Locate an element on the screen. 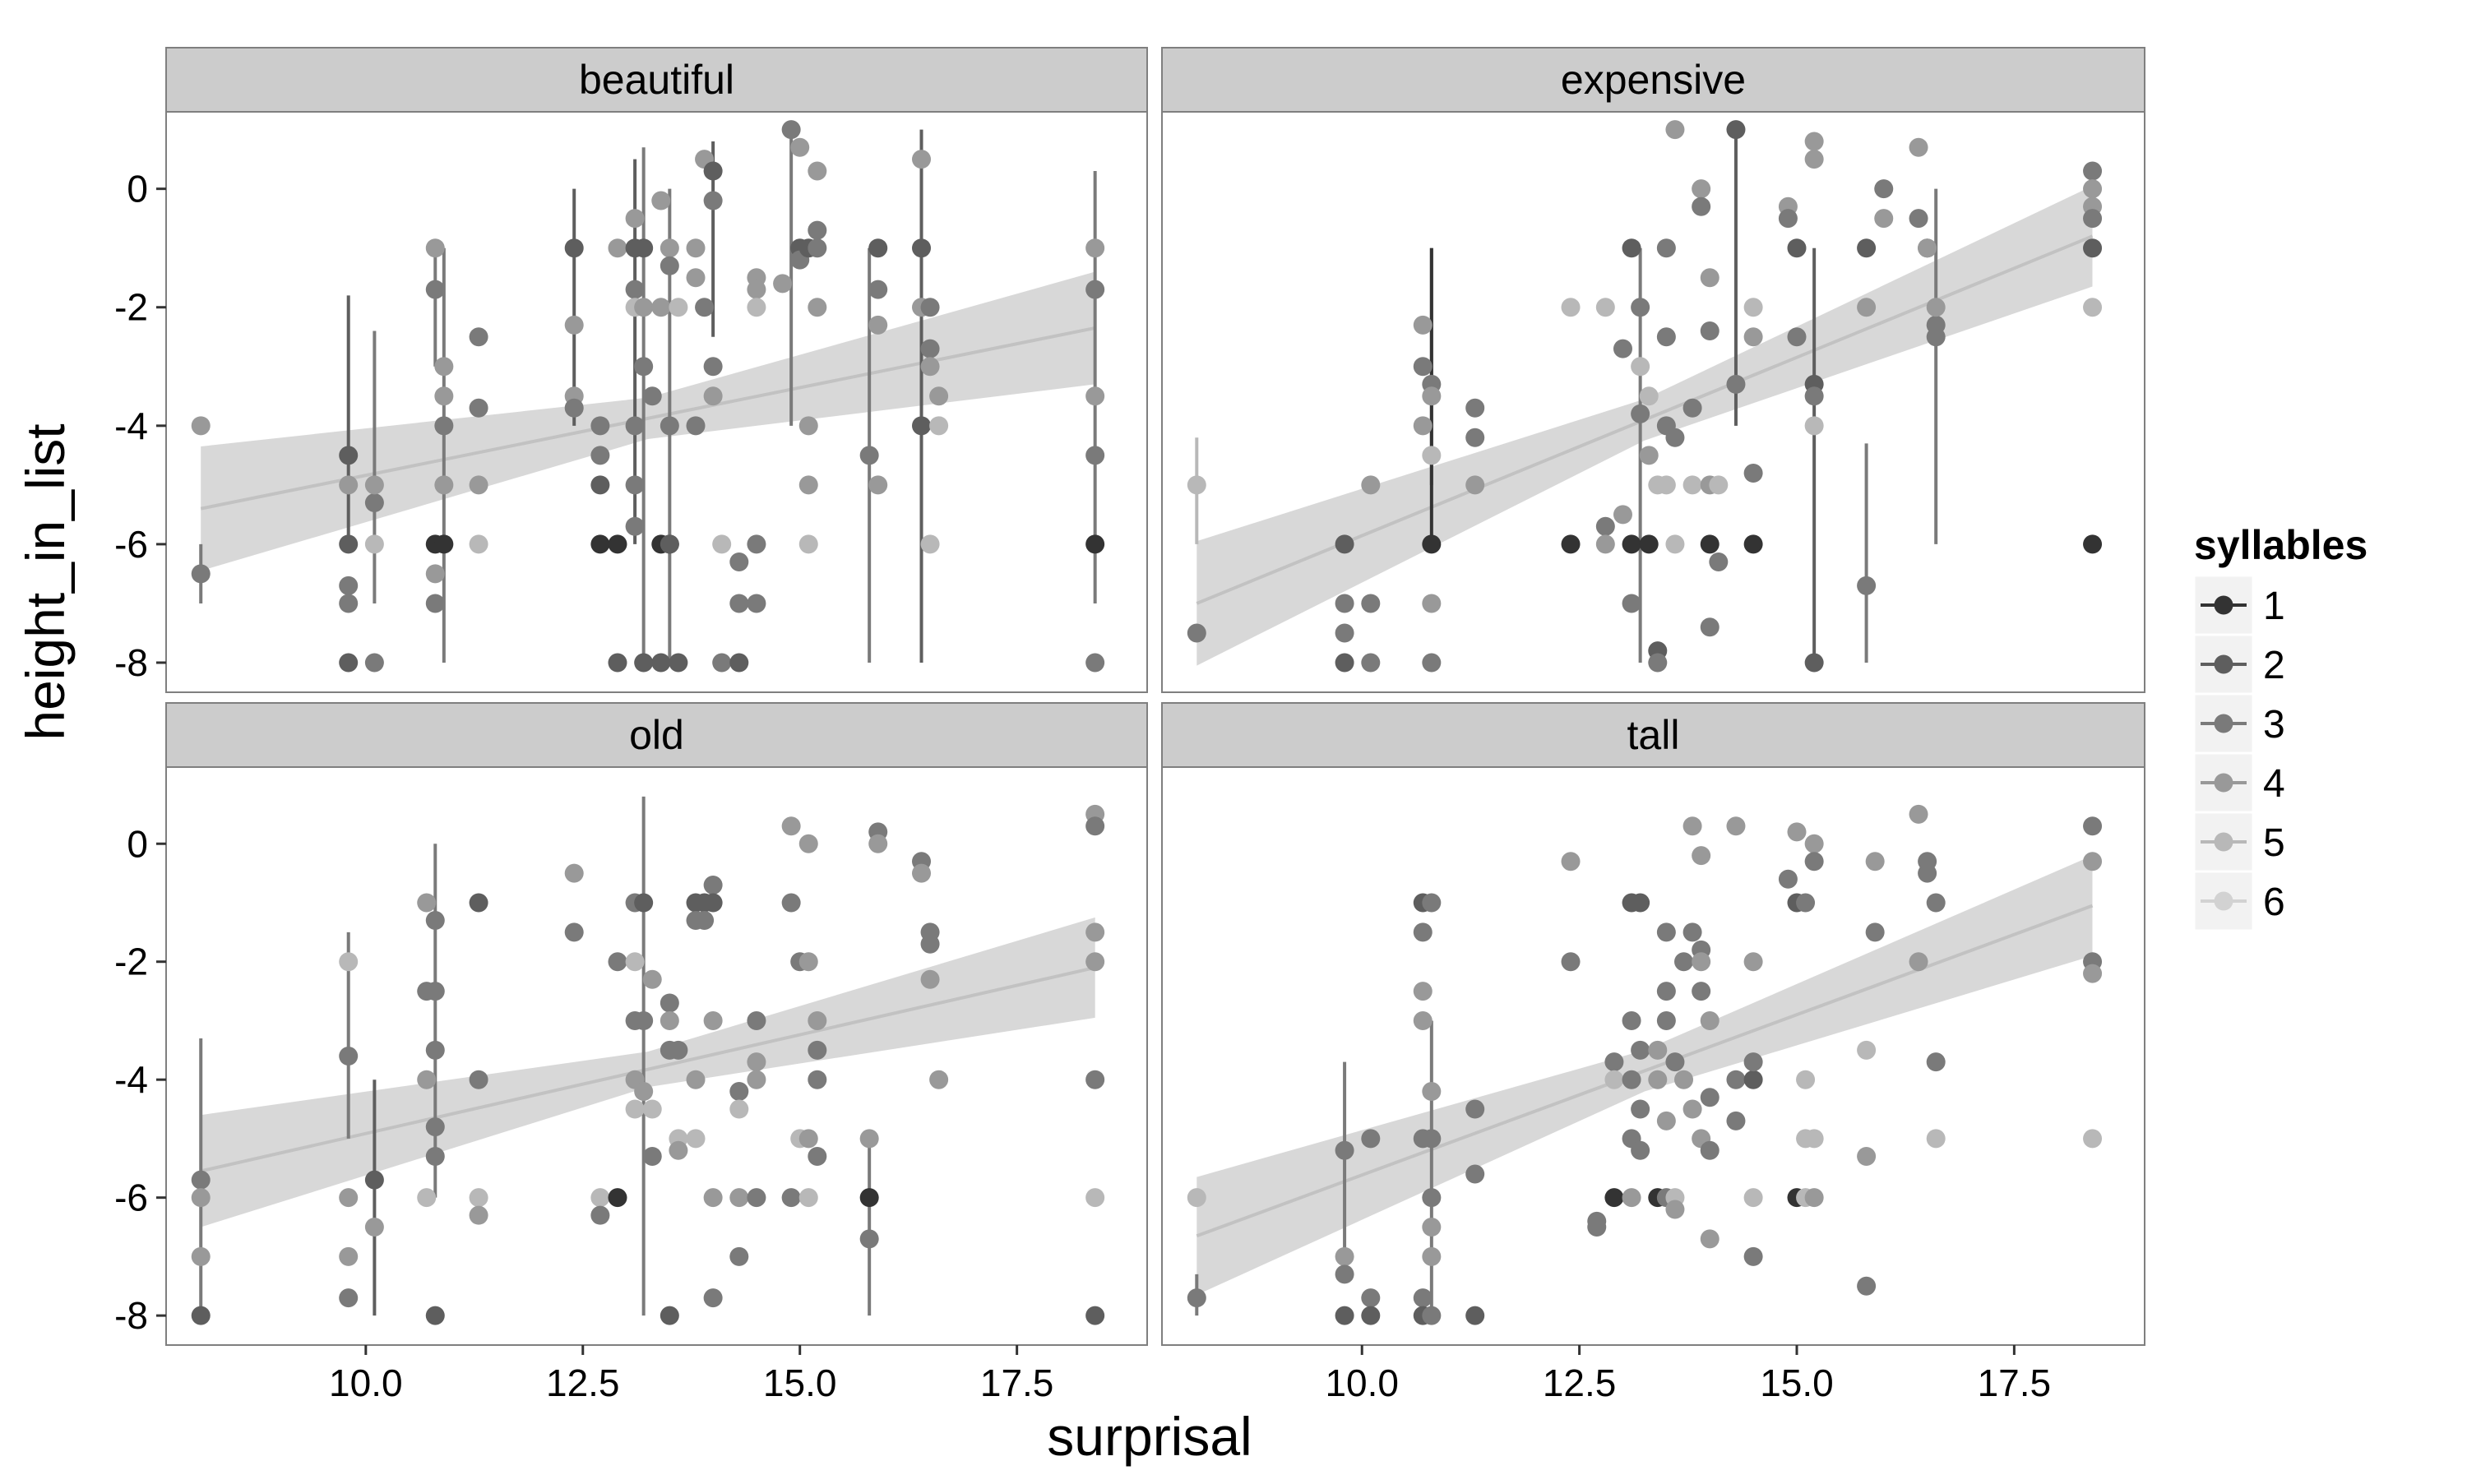 The image size is (2467, 1484). legend-key-point is located at coordinates (2223, 901).